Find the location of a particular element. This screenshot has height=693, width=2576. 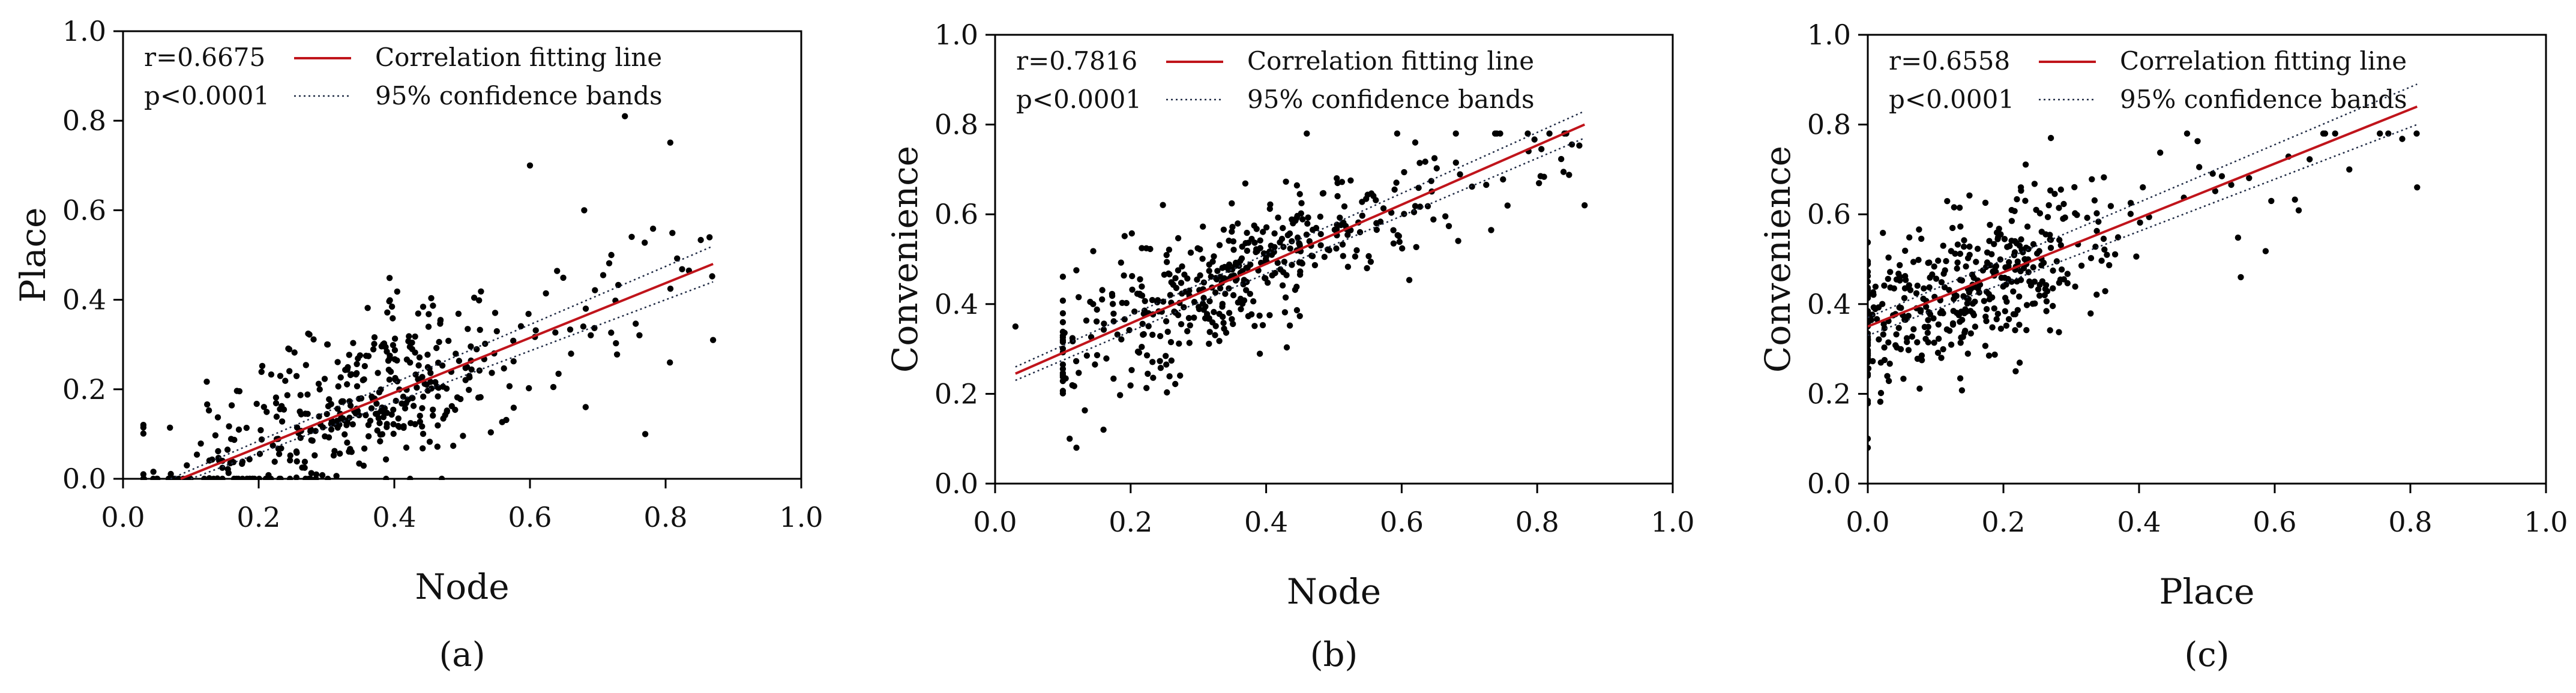

x-tick-label: 0.4 is located at coordinates (394, 517).